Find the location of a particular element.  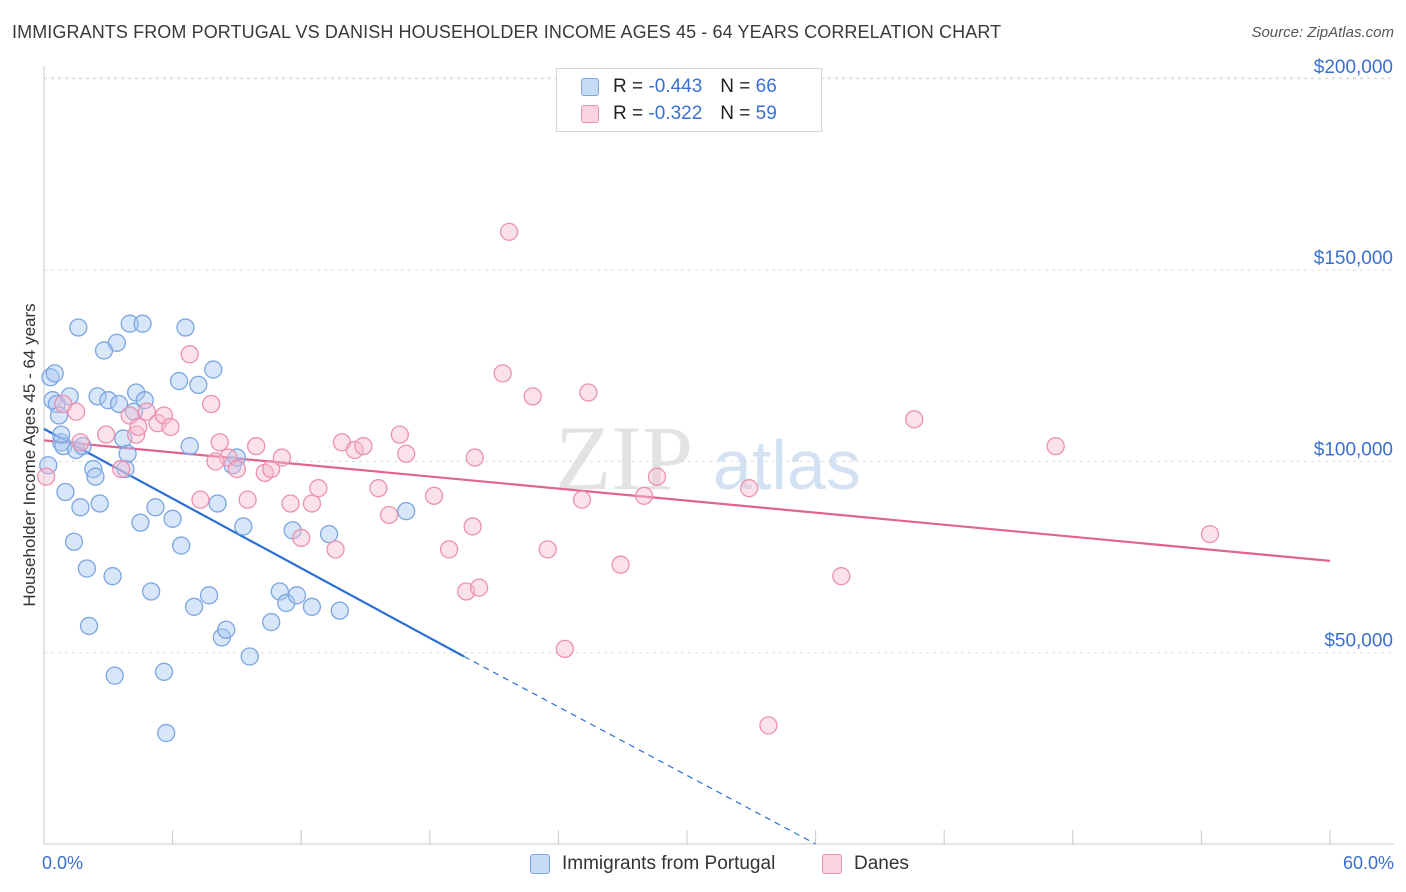

legend-row-danes: R = -0.322 N = 59 is located at coordinates (679, 114).